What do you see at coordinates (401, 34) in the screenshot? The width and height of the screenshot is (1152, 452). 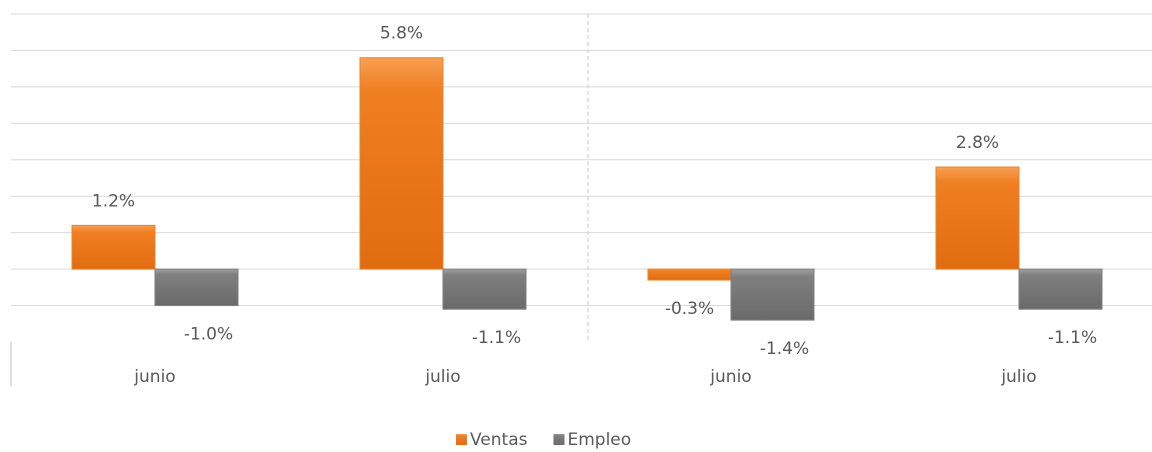 I see `data-label: 5.8%` at bounding box center [401, 34].